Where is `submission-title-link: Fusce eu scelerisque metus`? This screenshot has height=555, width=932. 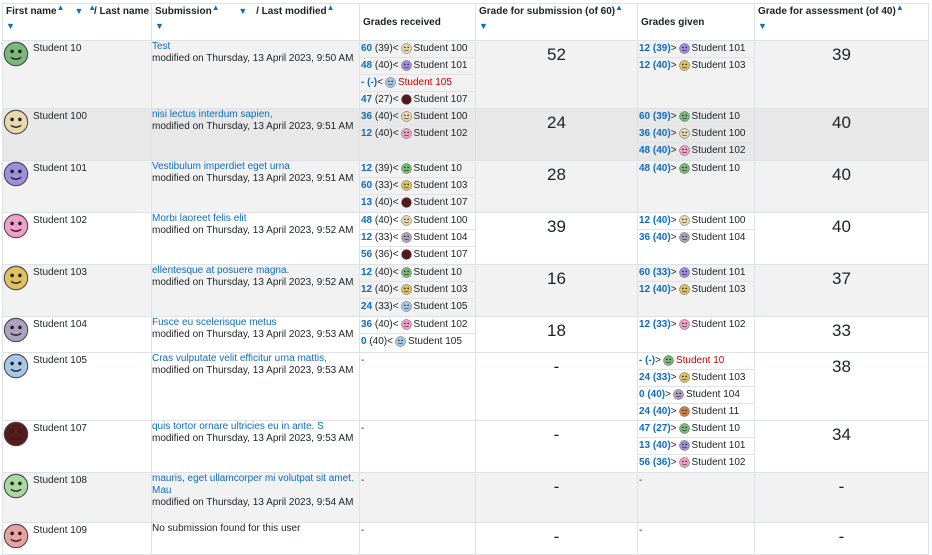
submission-title-link: Fusce eu scelerisque metus is located at coordinates (214, 322).